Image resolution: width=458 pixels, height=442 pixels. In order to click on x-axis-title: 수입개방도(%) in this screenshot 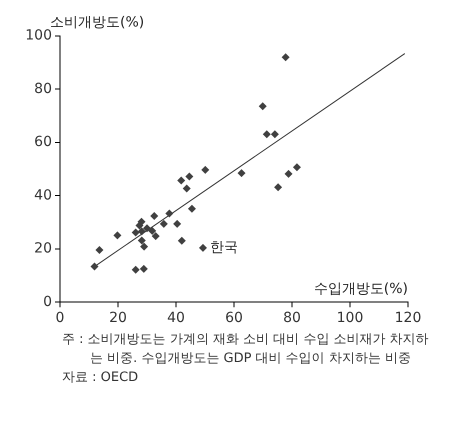, I will do `click(361, 288)`.